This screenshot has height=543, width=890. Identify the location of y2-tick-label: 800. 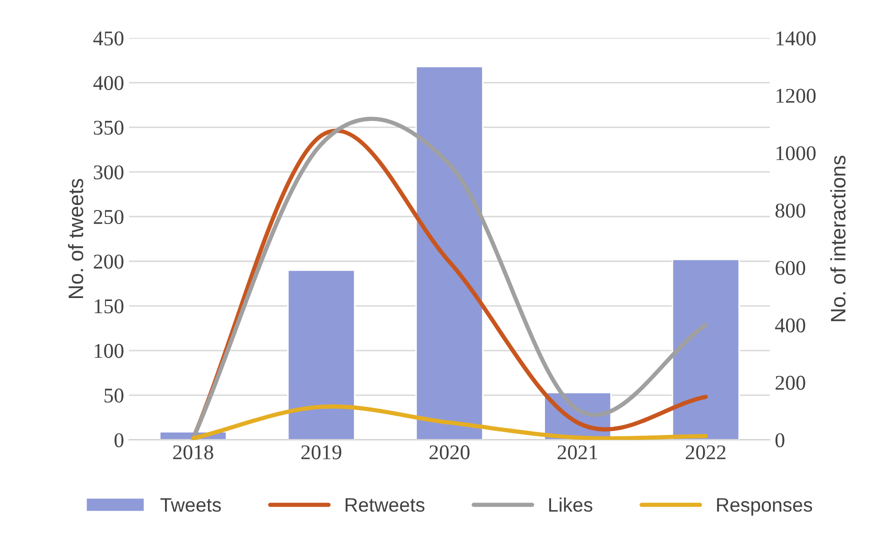
(791, 211).